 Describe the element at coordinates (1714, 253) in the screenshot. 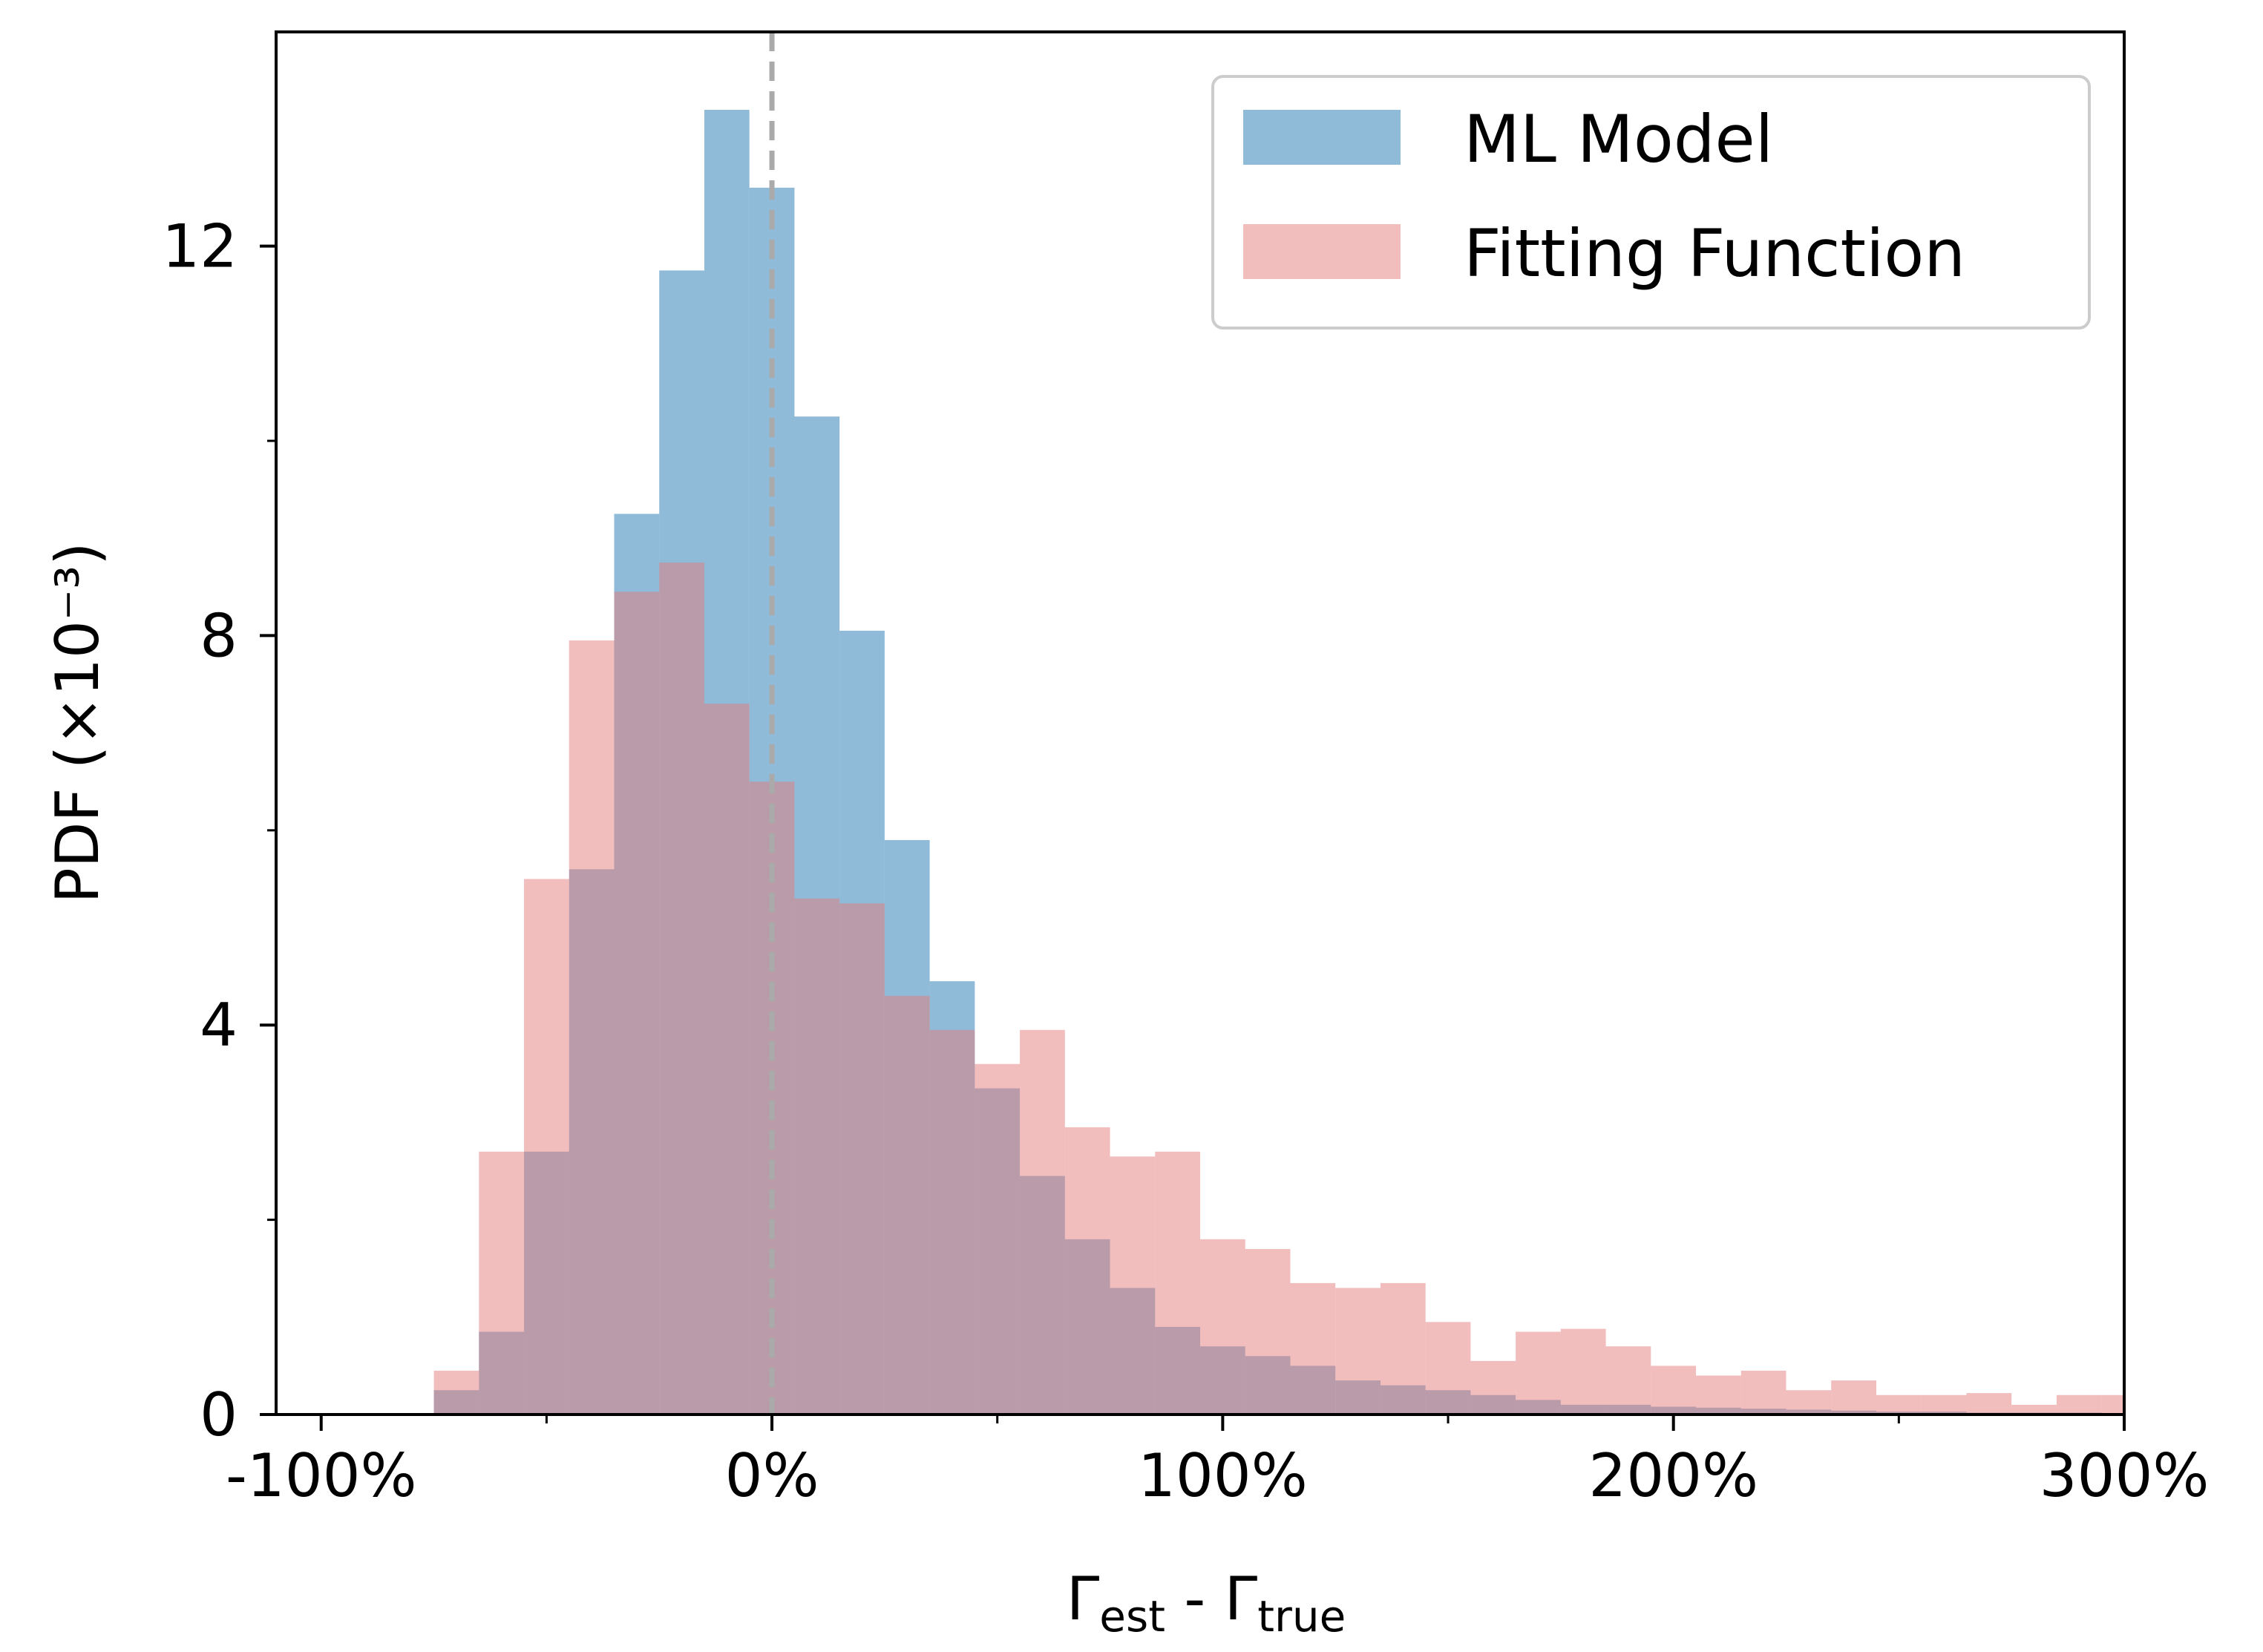

I see `legend-label-fitting-function: Fitting Function` at that location.